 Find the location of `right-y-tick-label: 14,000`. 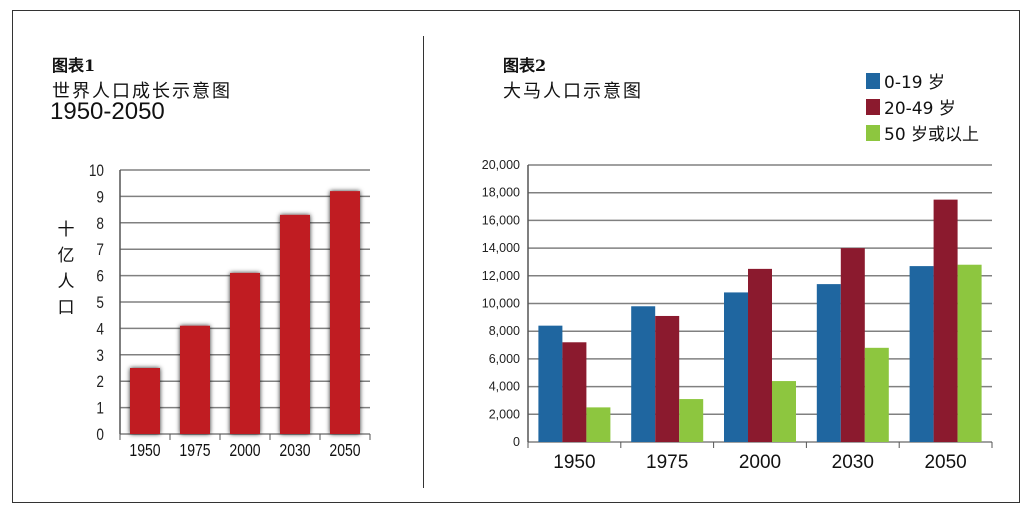

right-y-tick-label: 14,000 is located at coordinates (501, 248).